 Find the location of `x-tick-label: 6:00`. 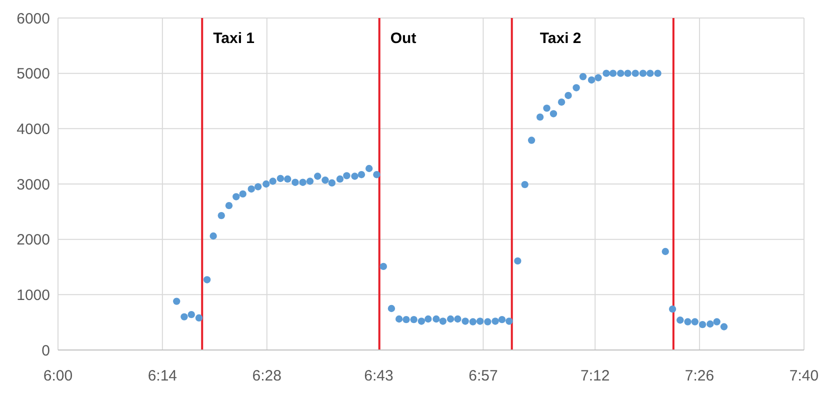

x-tick-label: 6:00 is located at coordinates (58, 376).